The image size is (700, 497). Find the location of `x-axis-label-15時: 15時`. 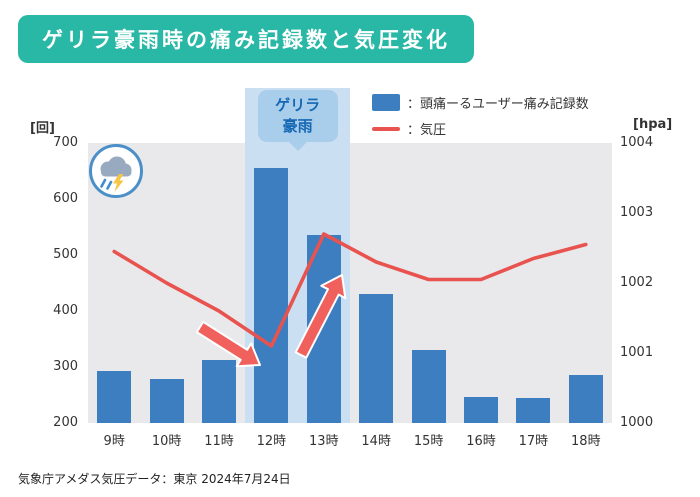

x-axis-label-15時: 15時 is located at coordinates (428, 441).